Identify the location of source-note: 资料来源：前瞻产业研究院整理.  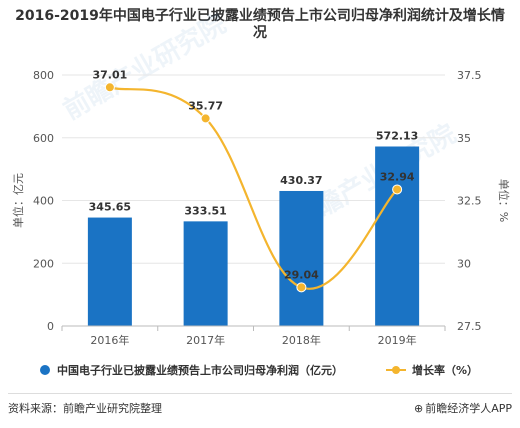
(85, 408).